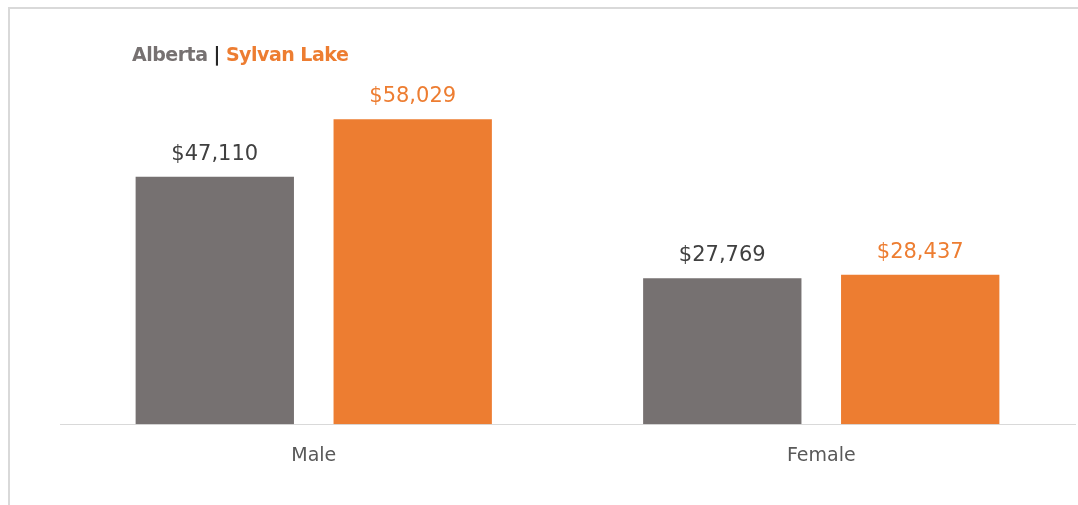  I want to click on data-label: $27,769, so click(722, 254).